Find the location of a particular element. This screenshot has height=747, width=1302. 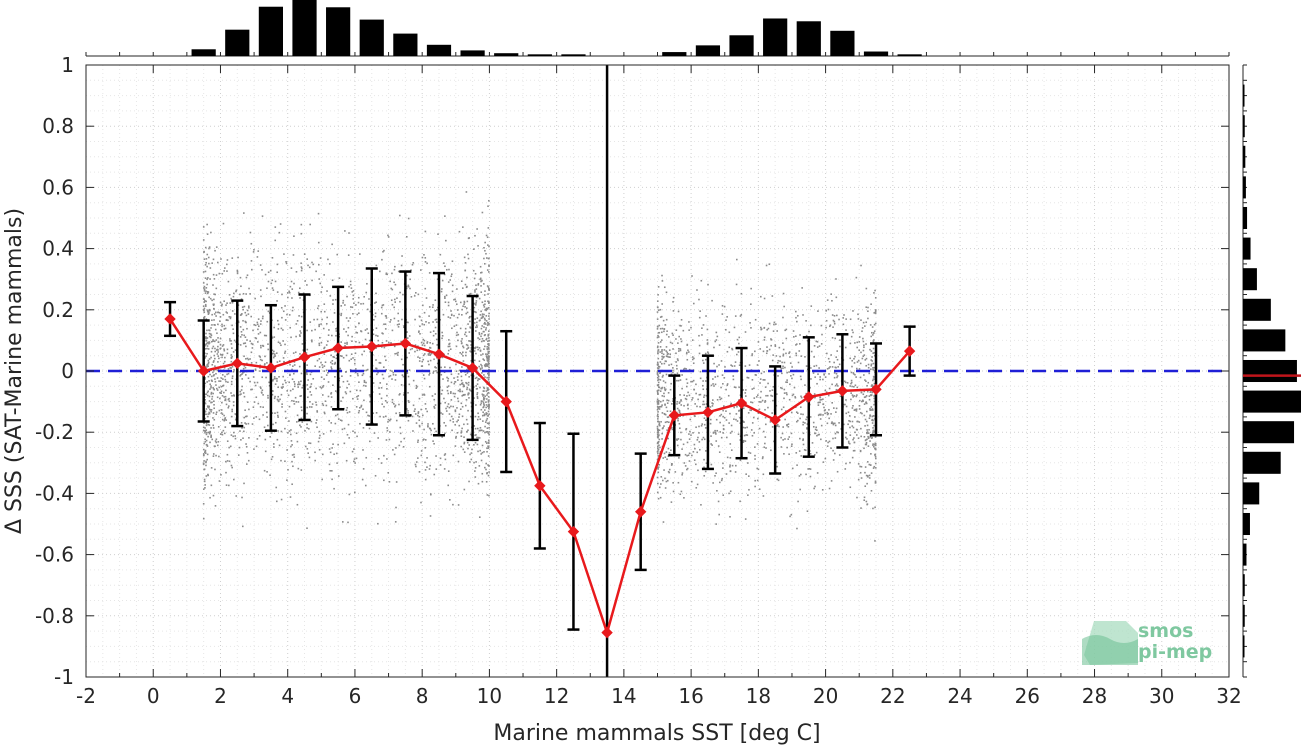

x-tick-label: 22 is located at coordinates (892, 696).